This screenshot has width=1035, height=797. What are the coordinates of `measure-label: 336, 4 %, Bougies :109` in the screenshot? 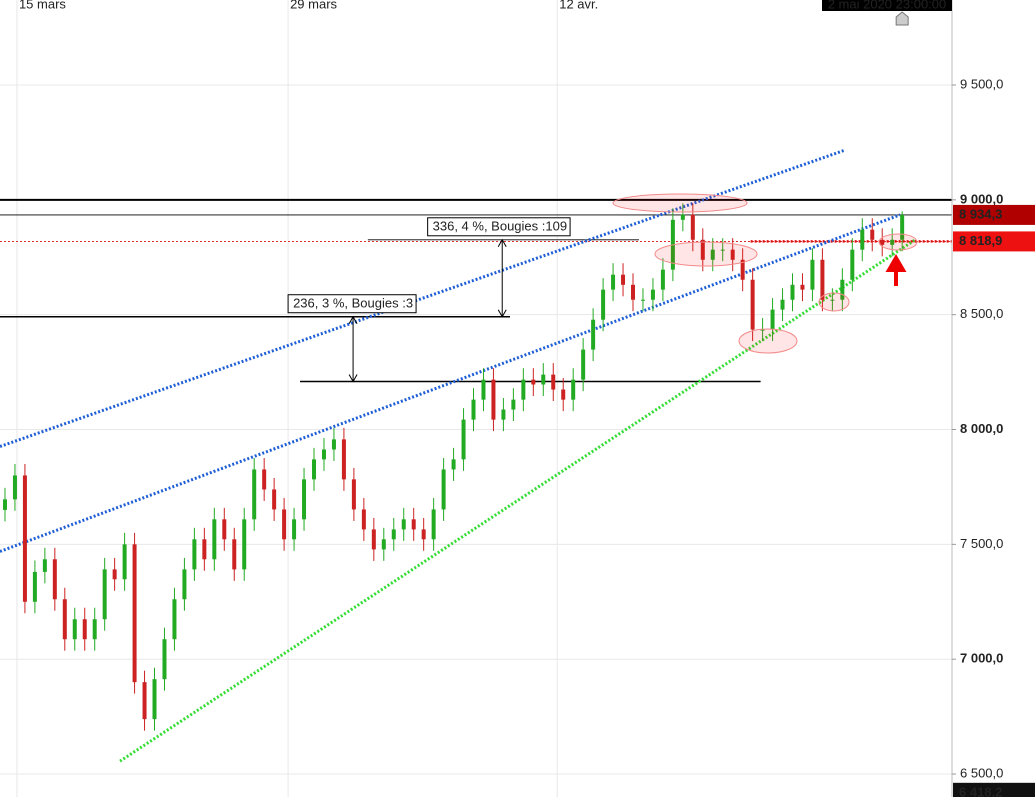 It's located at (500, 226).